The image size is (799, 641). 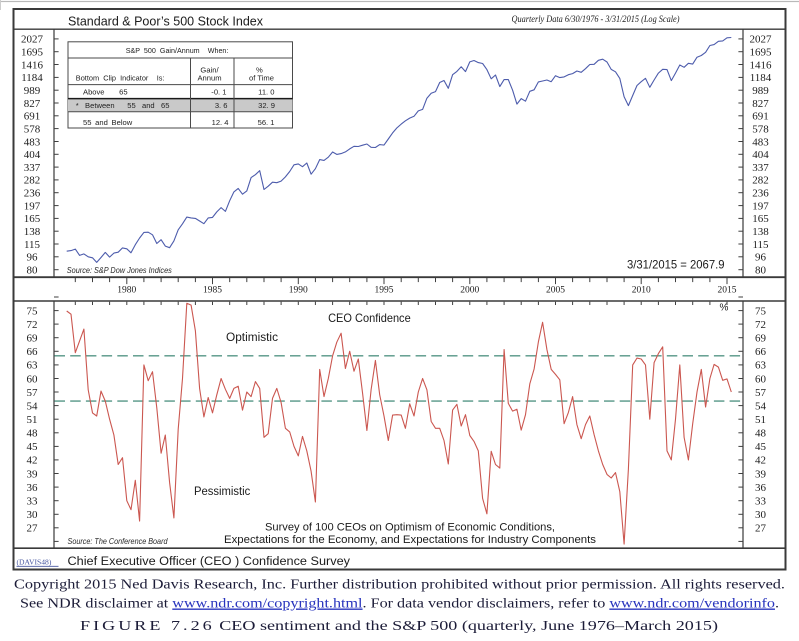 What do you see at coordinates (120, 270) in the screenshot?
I see `svg-text: Source: S&P Dow Jones Indices` at bounding box center [120, 270].